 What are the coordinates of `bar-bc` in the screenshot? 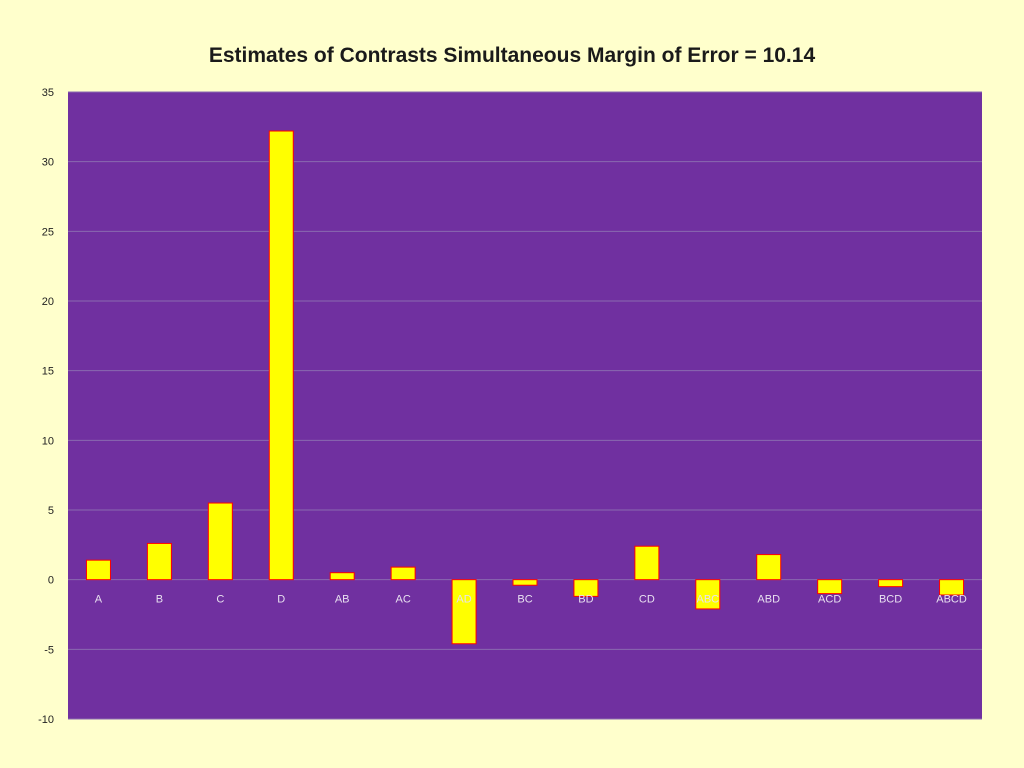 It's located at (525, 582).